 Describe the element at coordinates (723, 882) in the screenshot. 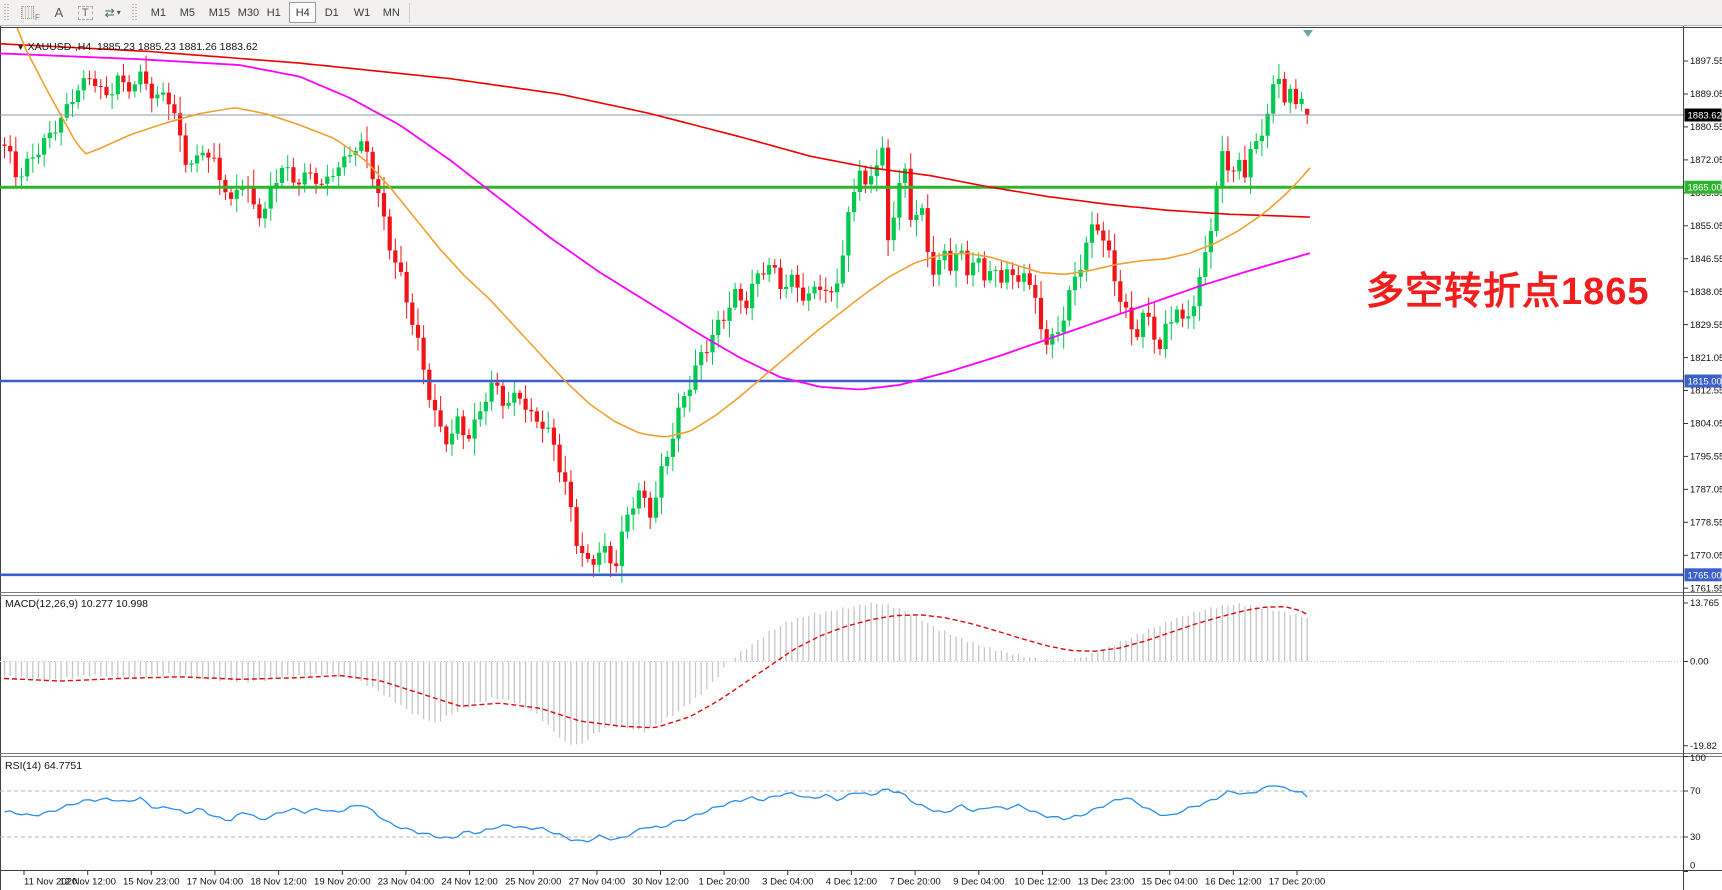

I see `time-tick-label: 1 Dec 20:00` at that location.